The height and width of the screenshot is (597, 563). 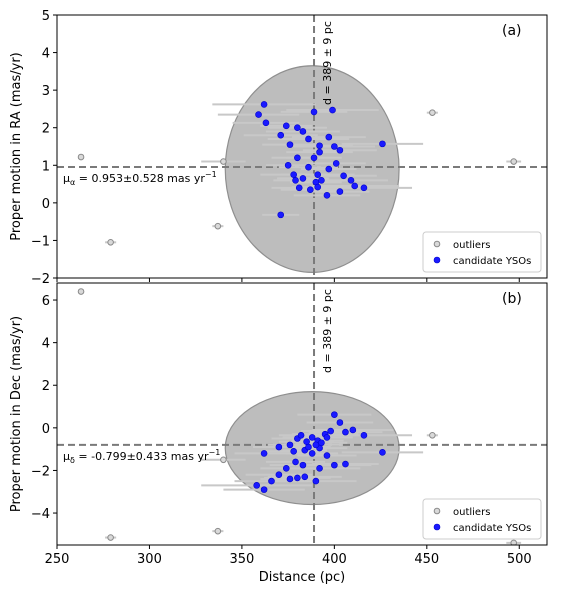 What do you see at coordinates (334, 559) in the screenshot?
I see `x-tick-label: 400` at bounding box center [334, 559].